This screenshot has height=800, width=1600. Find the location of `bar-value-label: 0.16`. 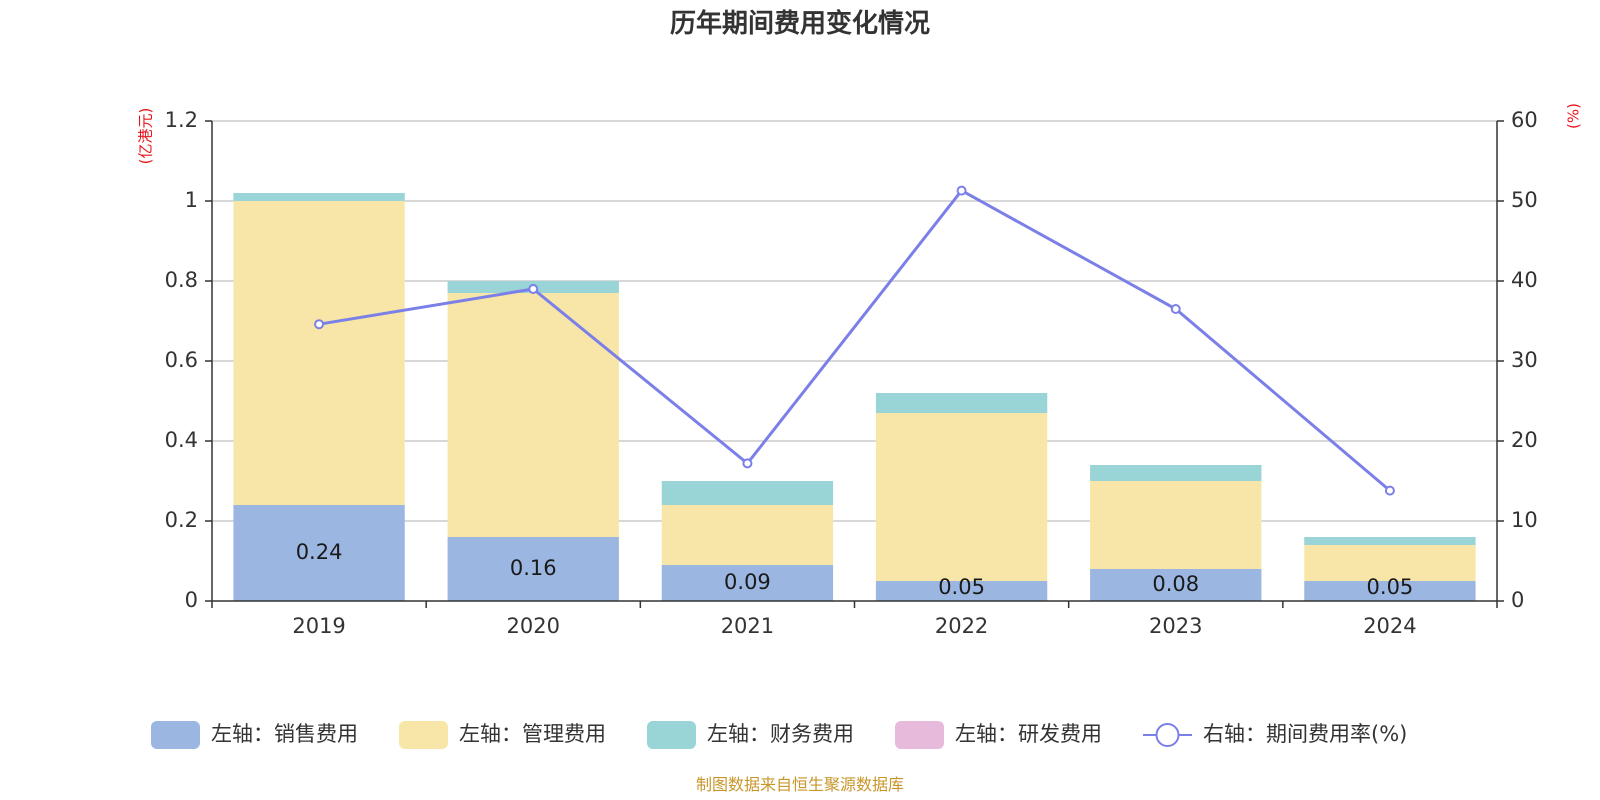

bar-value-label: 0.16 is located at coordinates (533, 568).